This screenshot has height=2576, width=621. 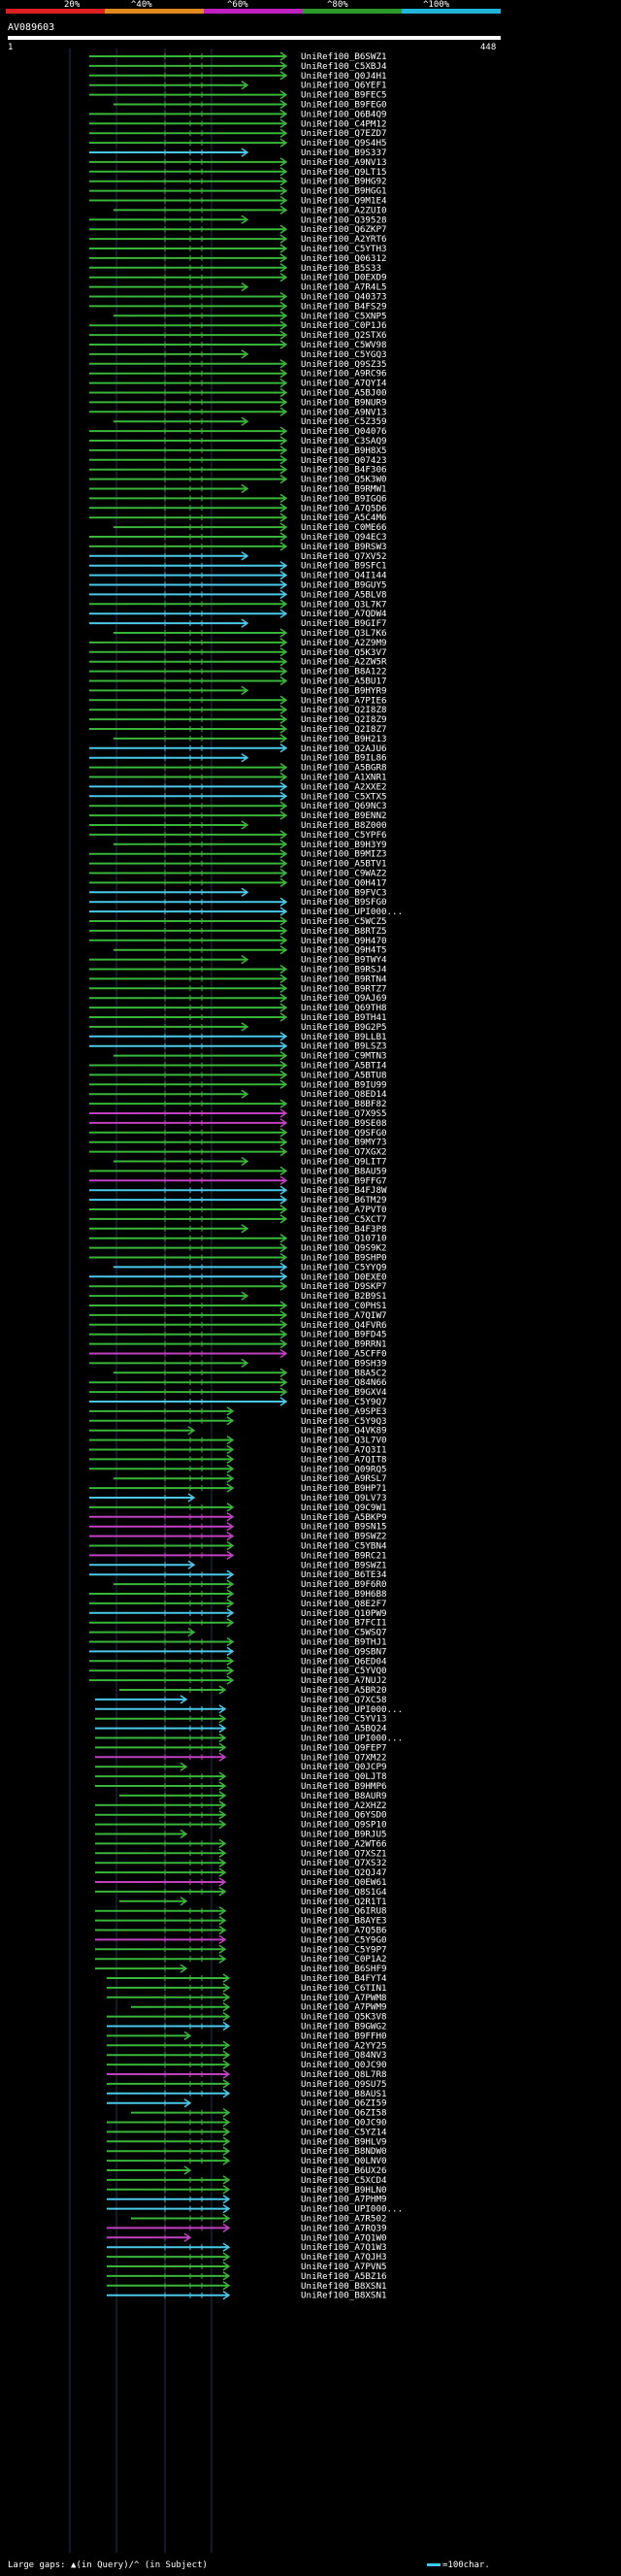 I want to click on hit-label: UniRef100_B9HYR9, so click(x=344, y=691).